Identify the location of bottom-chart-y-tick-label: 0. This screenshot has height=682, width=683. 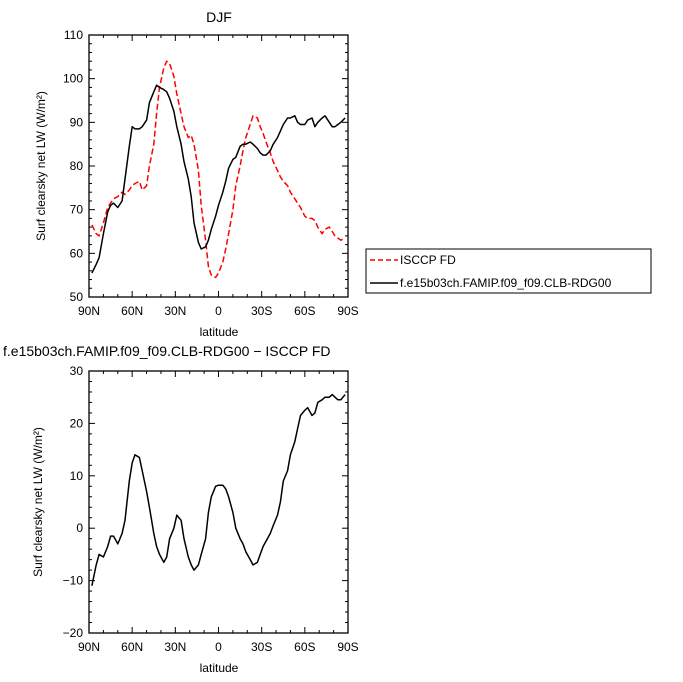
(79, 528).